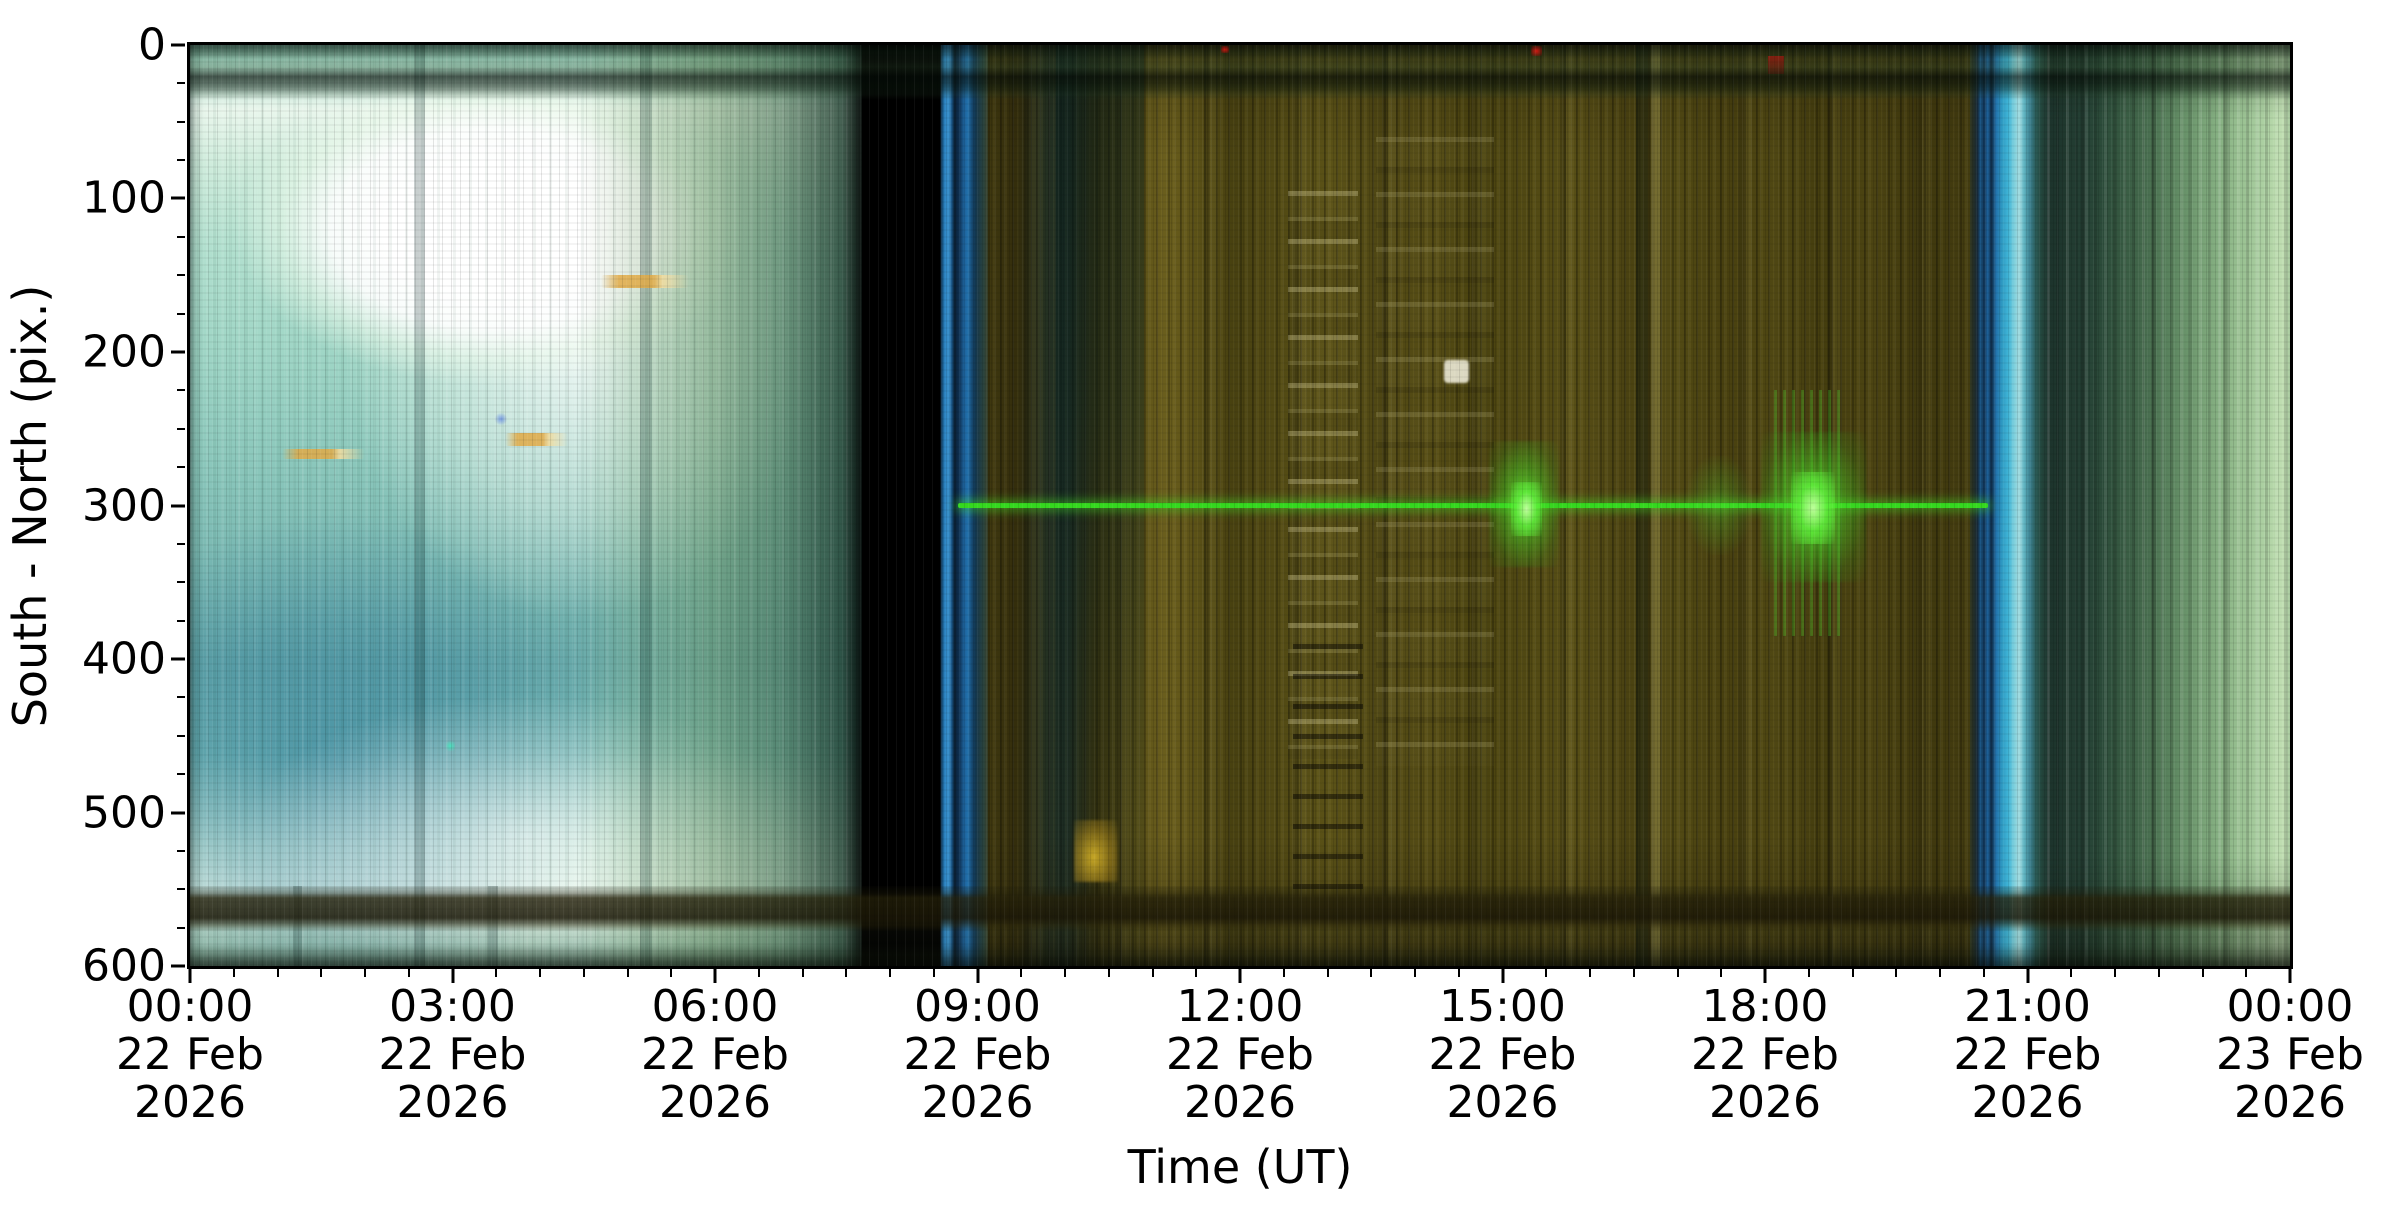 This screenshot has width=2389, height=1227. I want to click on y-tick-labels: 0 100 200 300 400 500 600, so click(83, 506).